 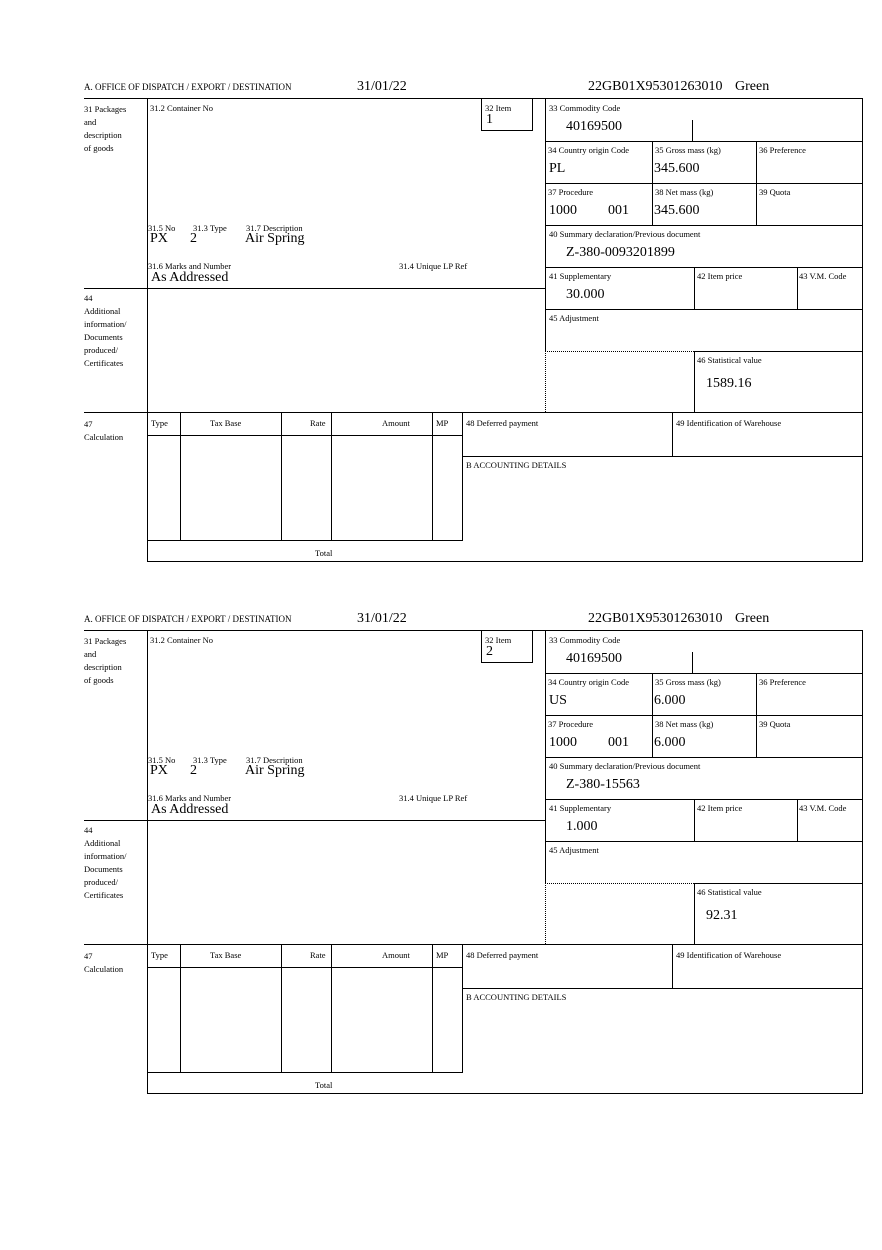 I want to click on origin-value: US, so click(x=558, y=700).